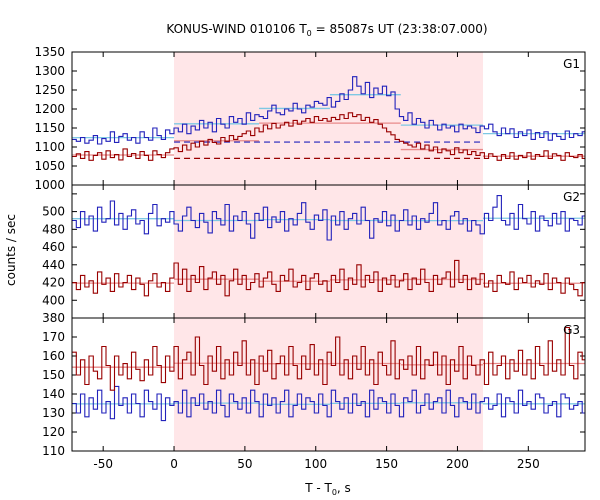 The image size is (600, 500). Describe the element at coordinates (328, 110) in the screenshot. I see `series-g1-blue` at that location.